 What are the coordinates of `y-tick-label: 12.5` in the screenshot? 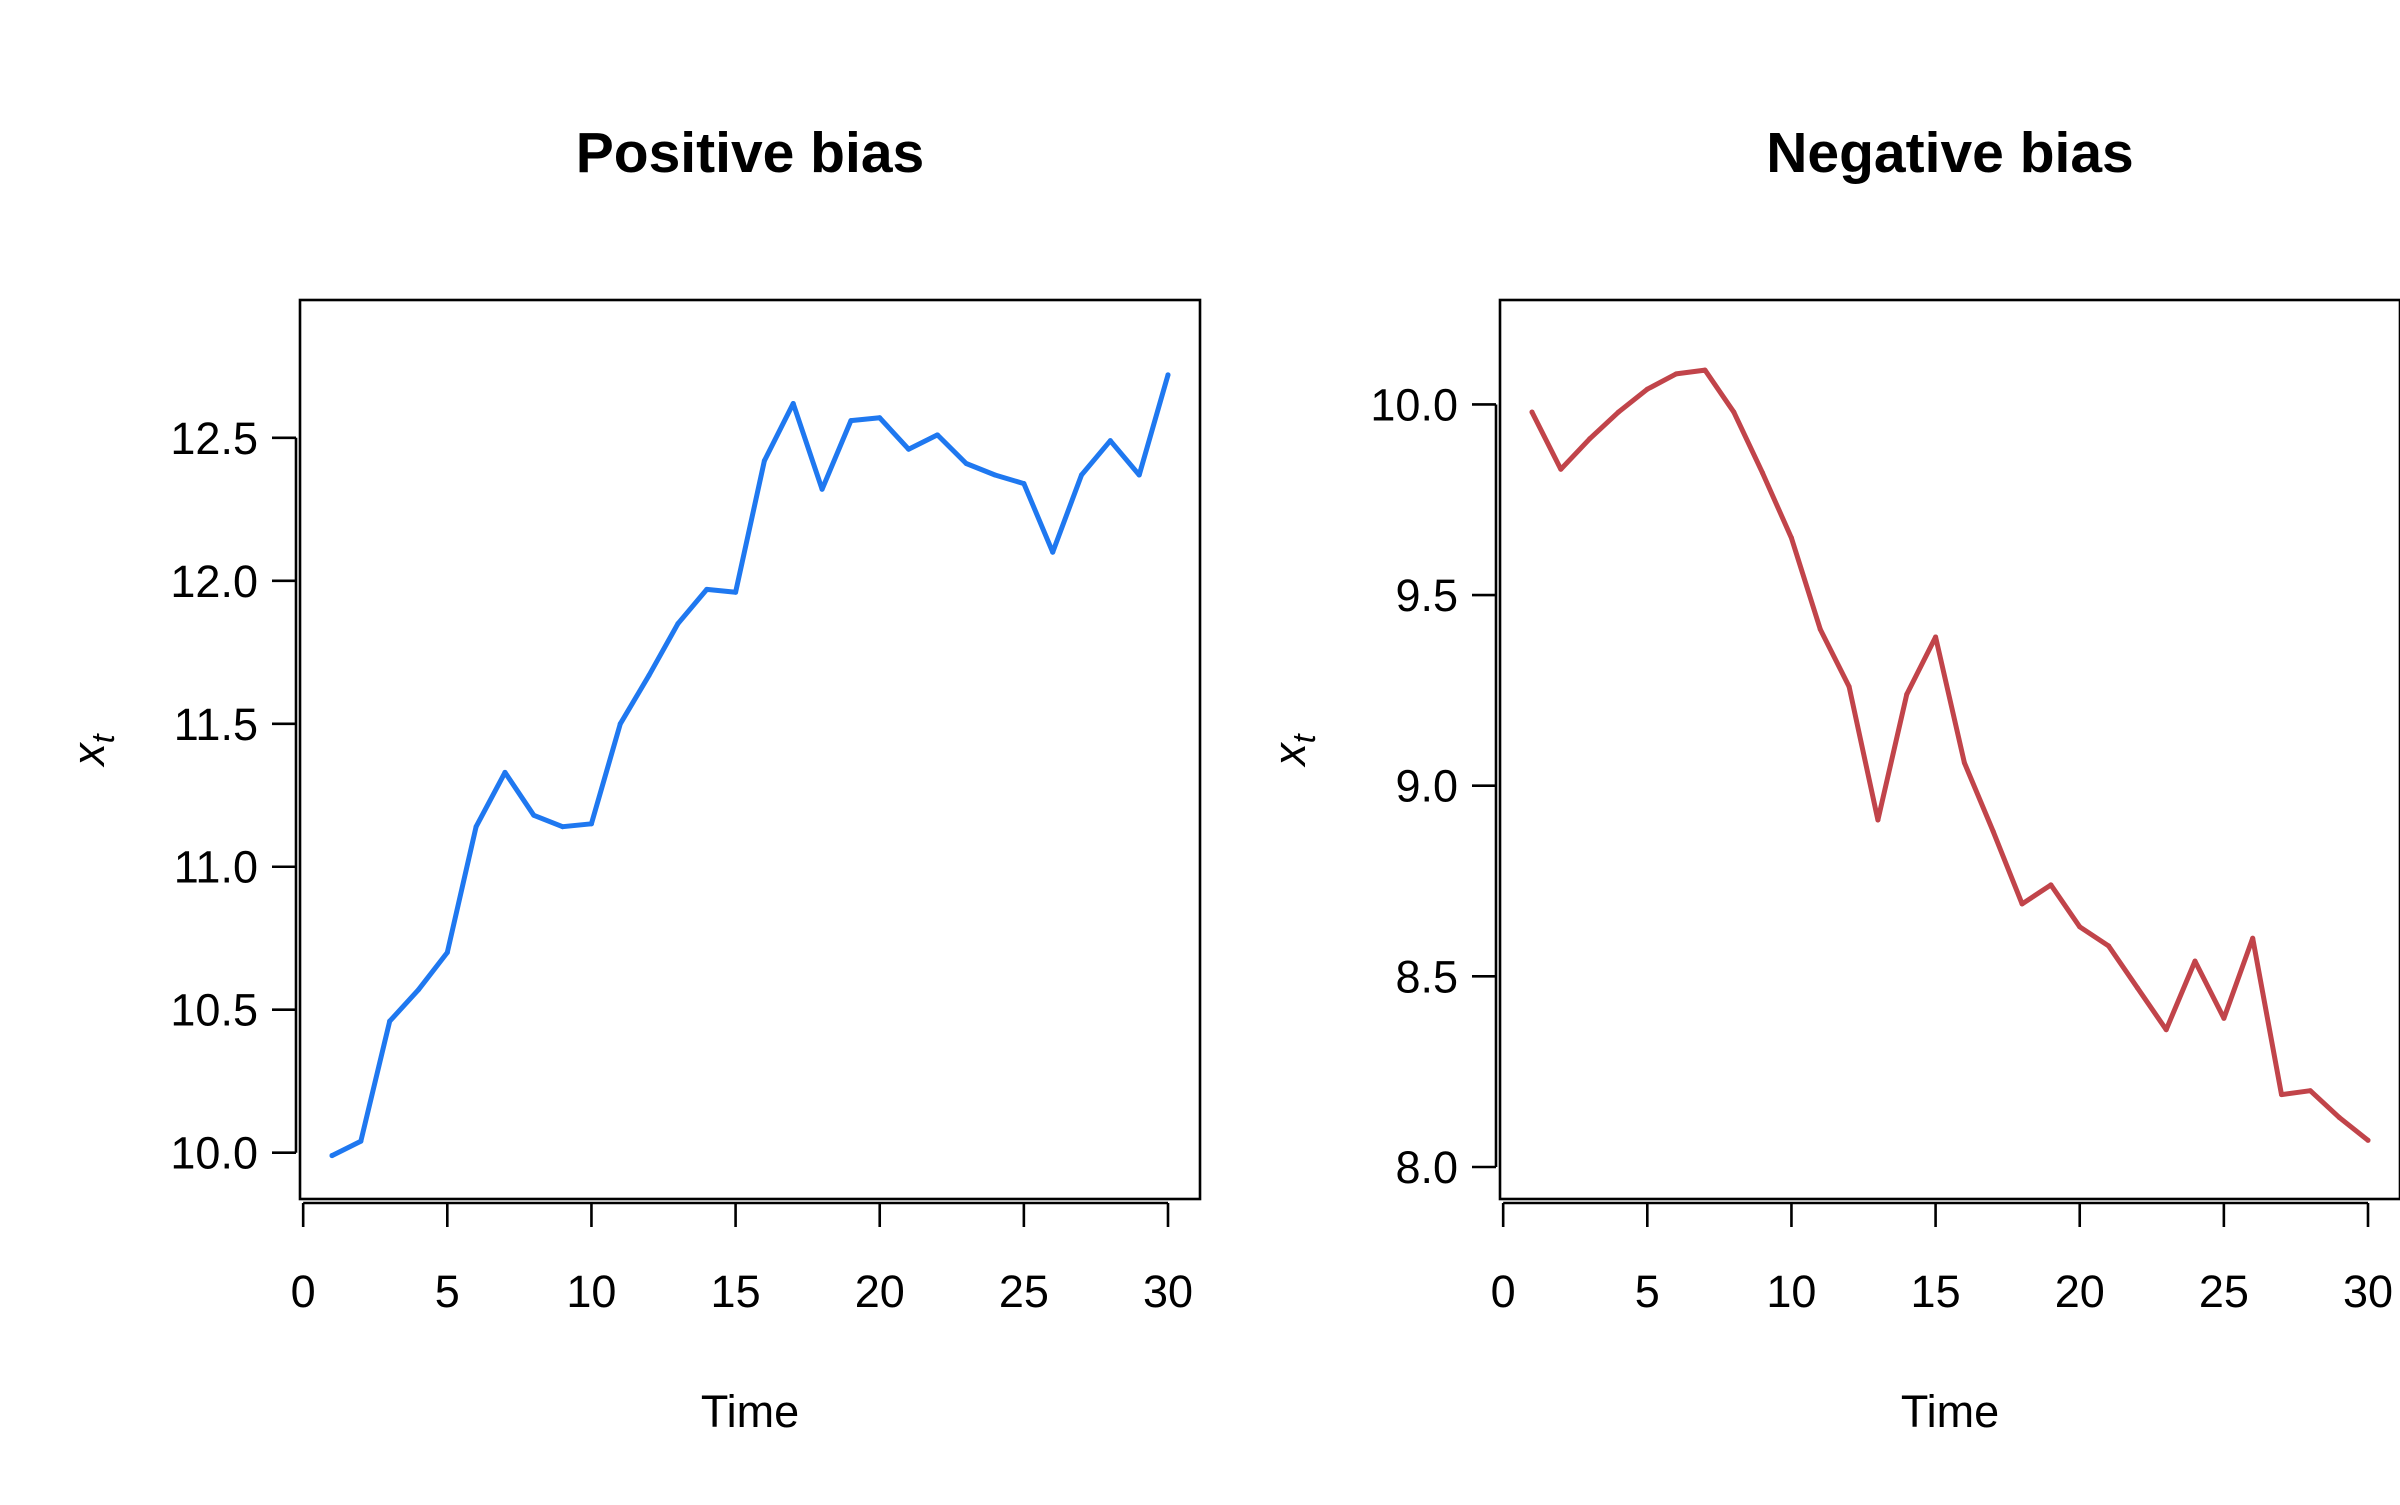 It's located at (214, 438).